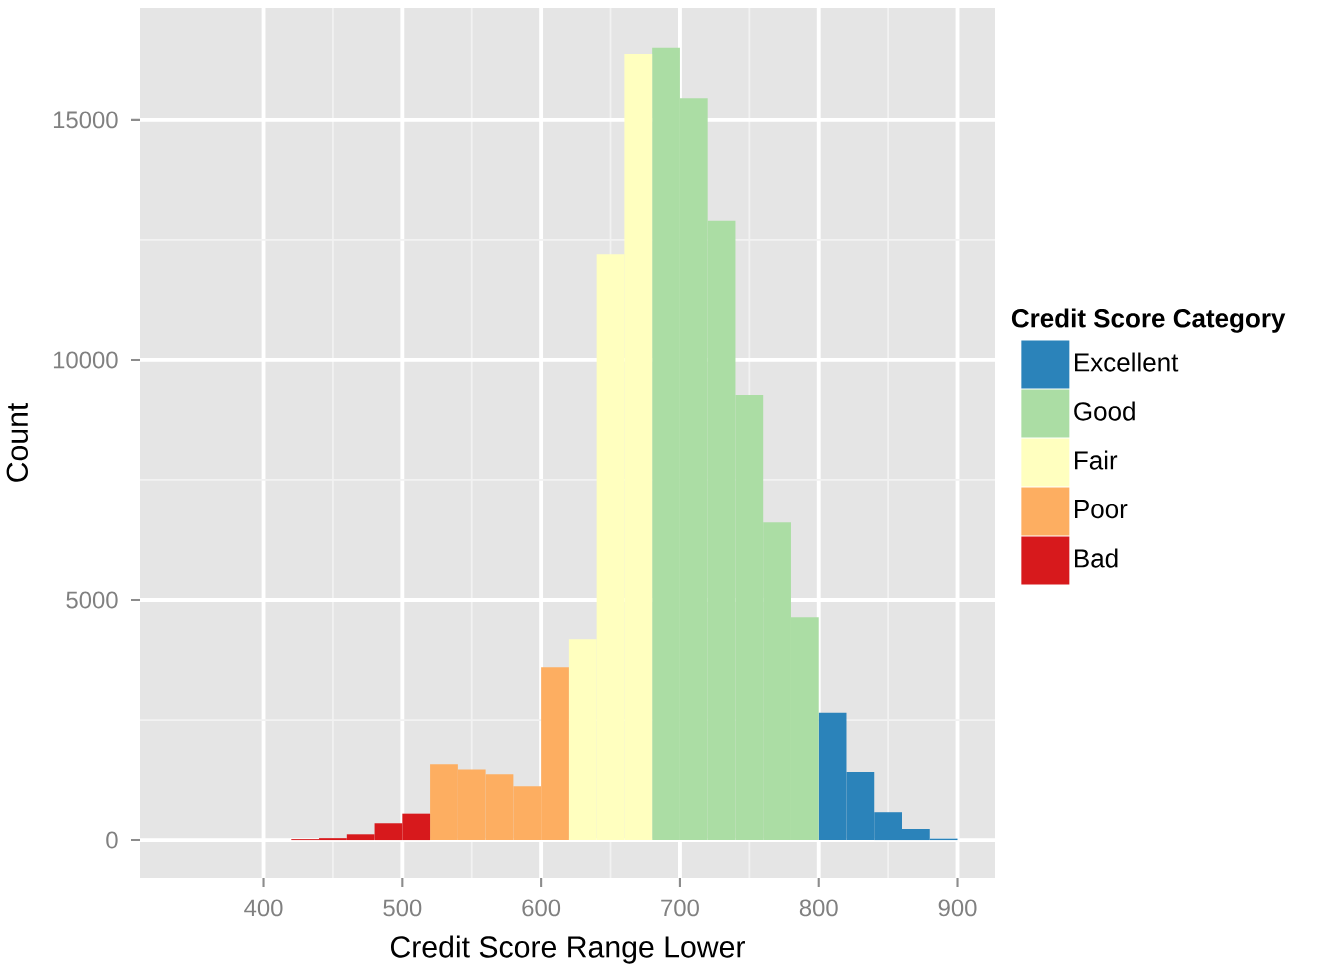 This screenshot has height=964, width=1334. What do you see at coordinates (85, 120) in the screenshot?
I see `y-tick-label: 15000` at bounding box center [85, 120].